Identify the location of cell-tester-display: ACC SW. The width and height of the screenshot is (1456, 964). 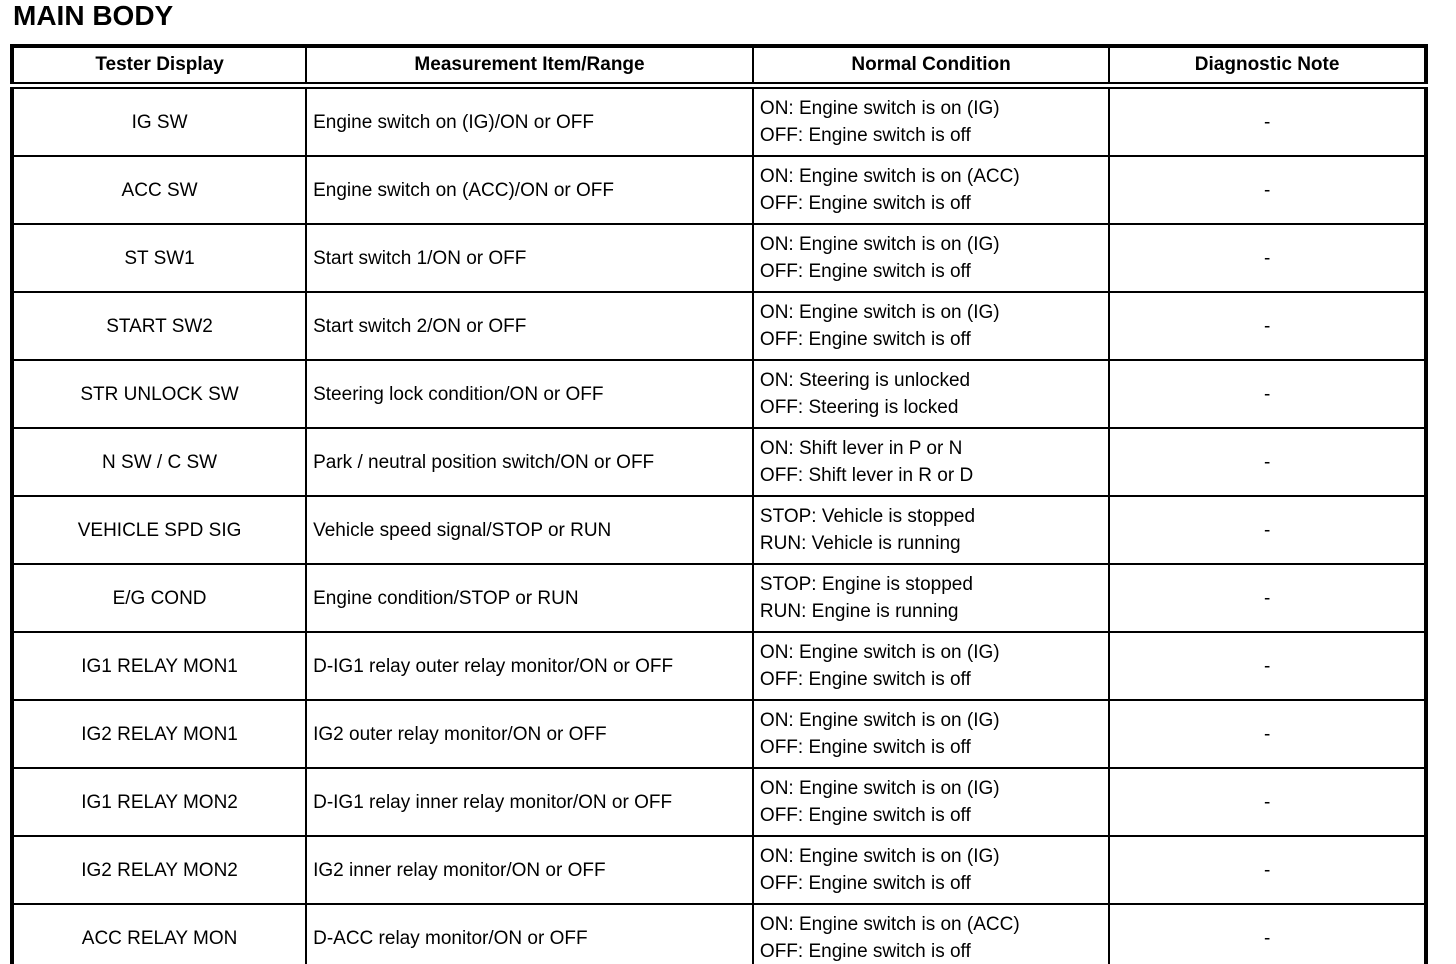
(159, 190).